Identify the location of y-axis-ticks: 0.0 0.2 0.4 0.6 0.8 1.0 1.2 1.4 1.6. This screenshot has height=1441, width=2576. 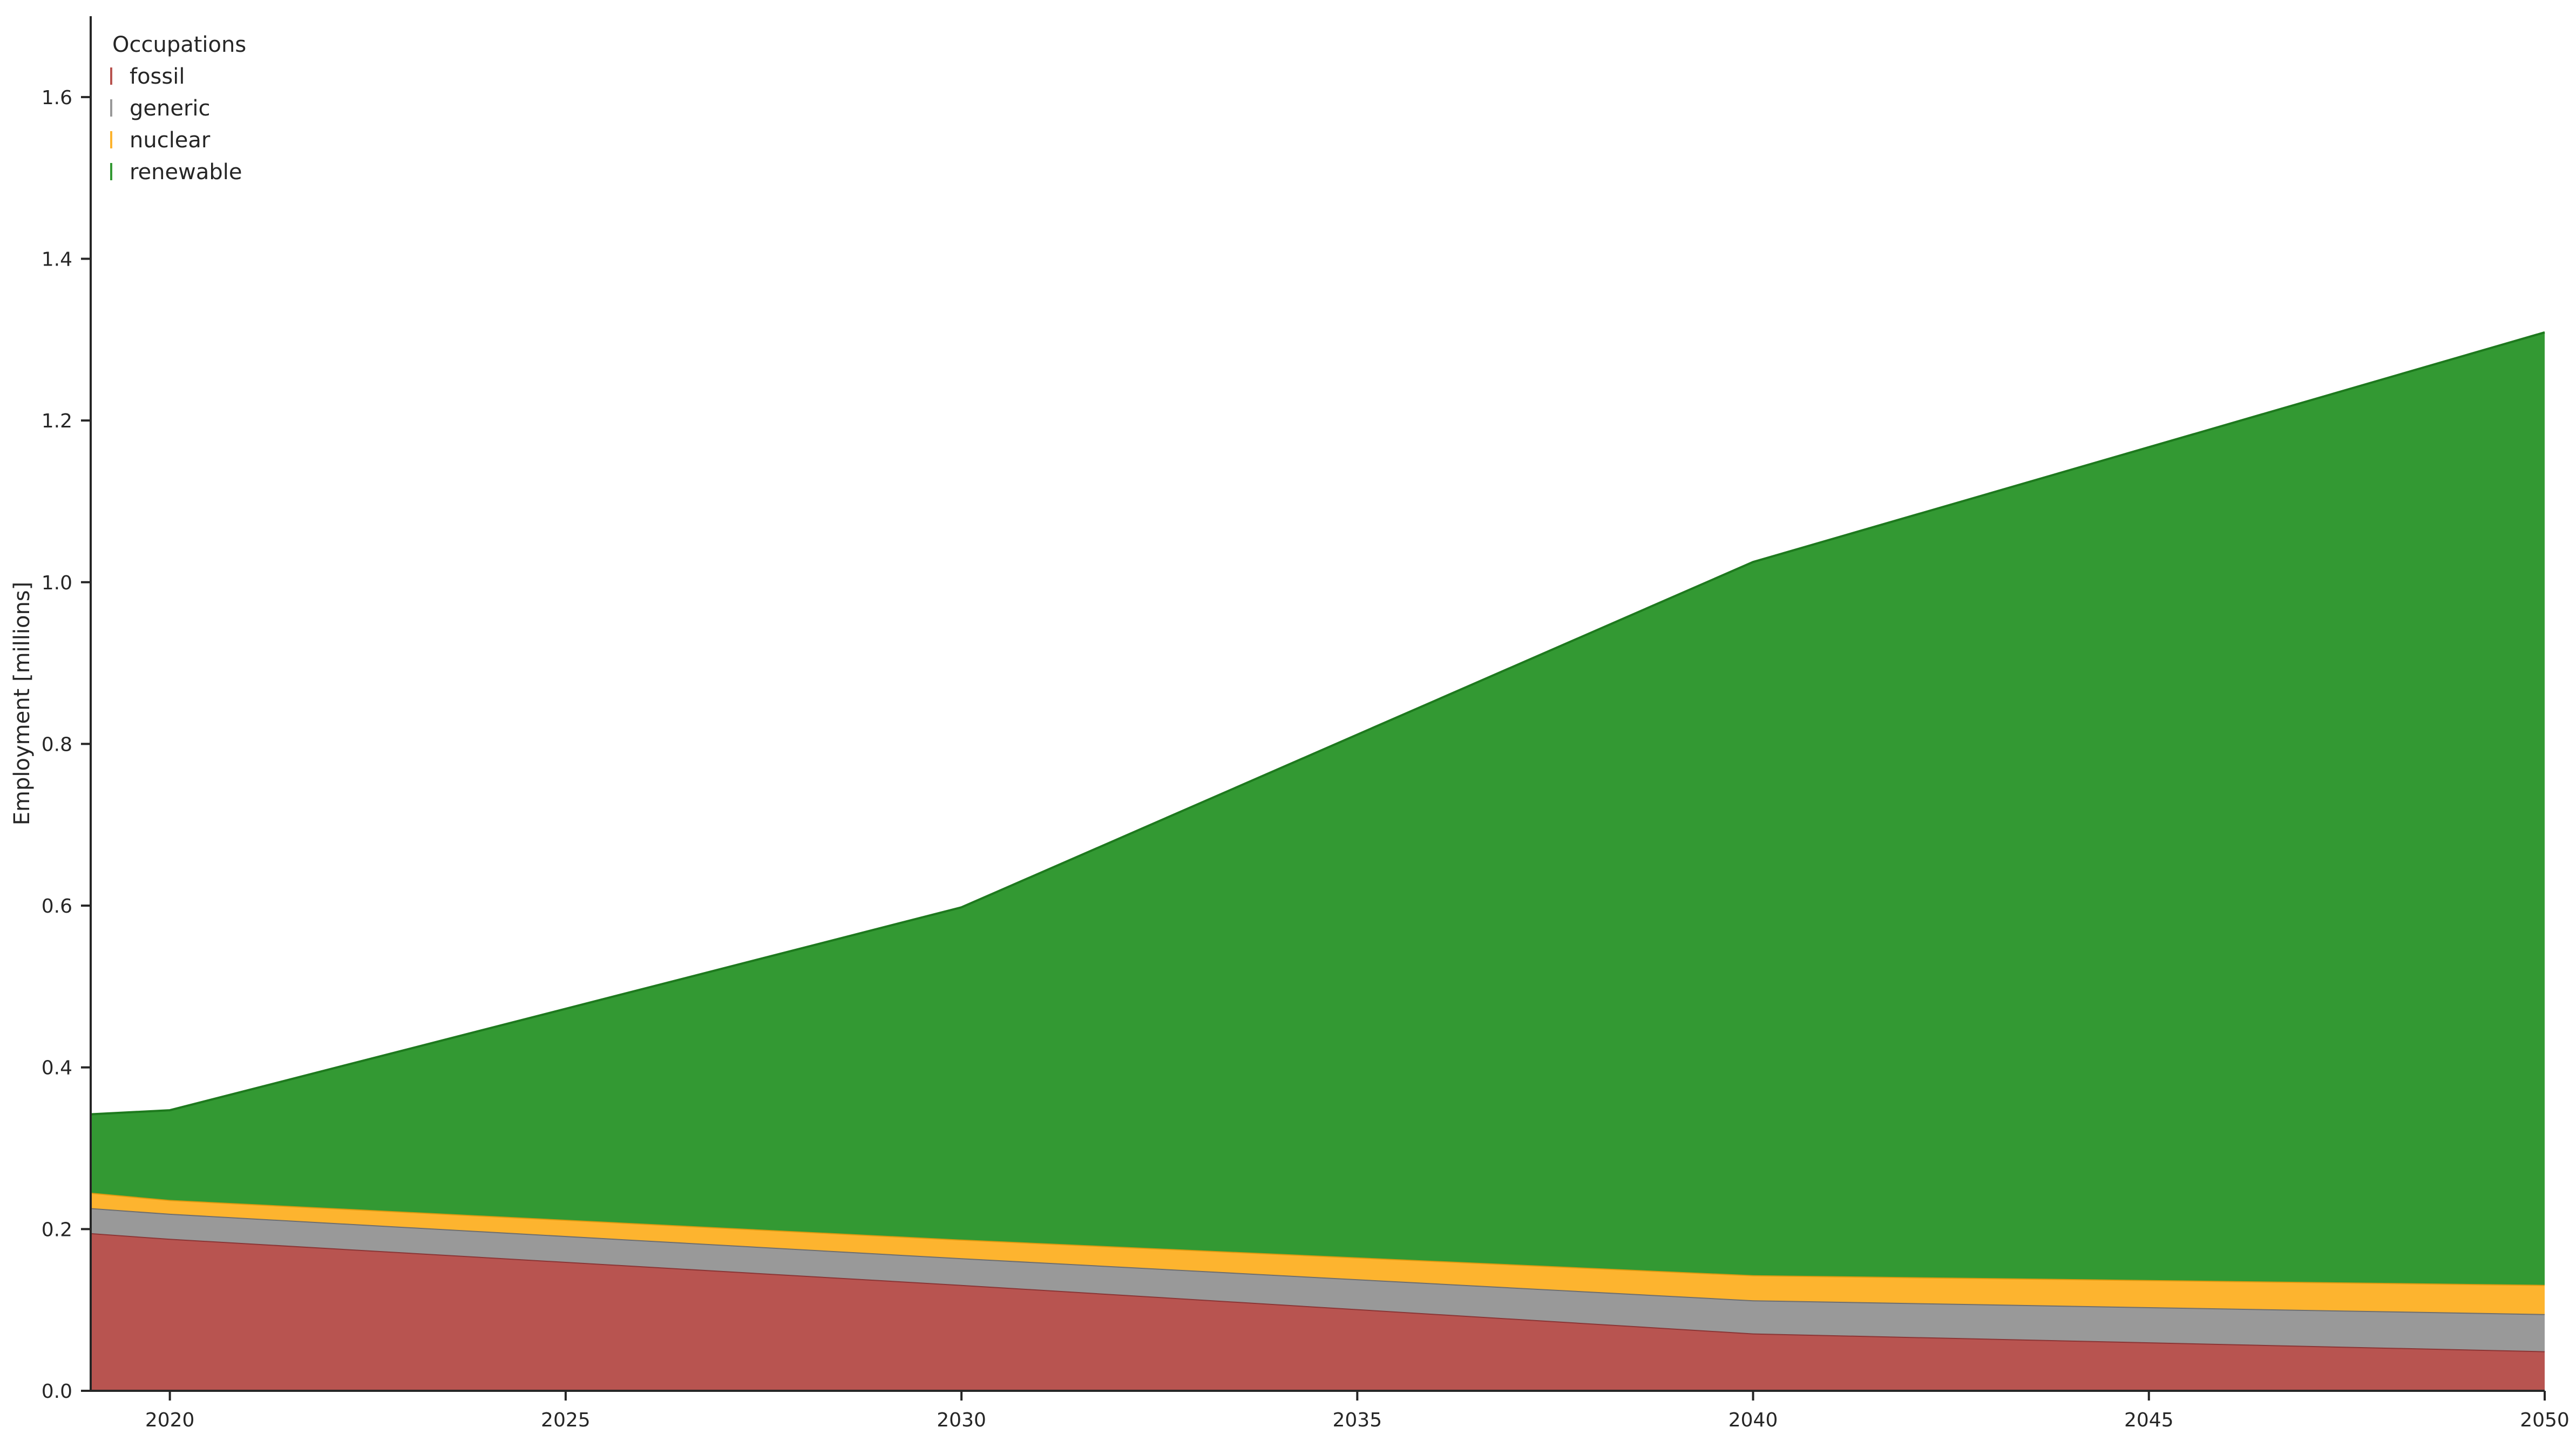
(66, 745).